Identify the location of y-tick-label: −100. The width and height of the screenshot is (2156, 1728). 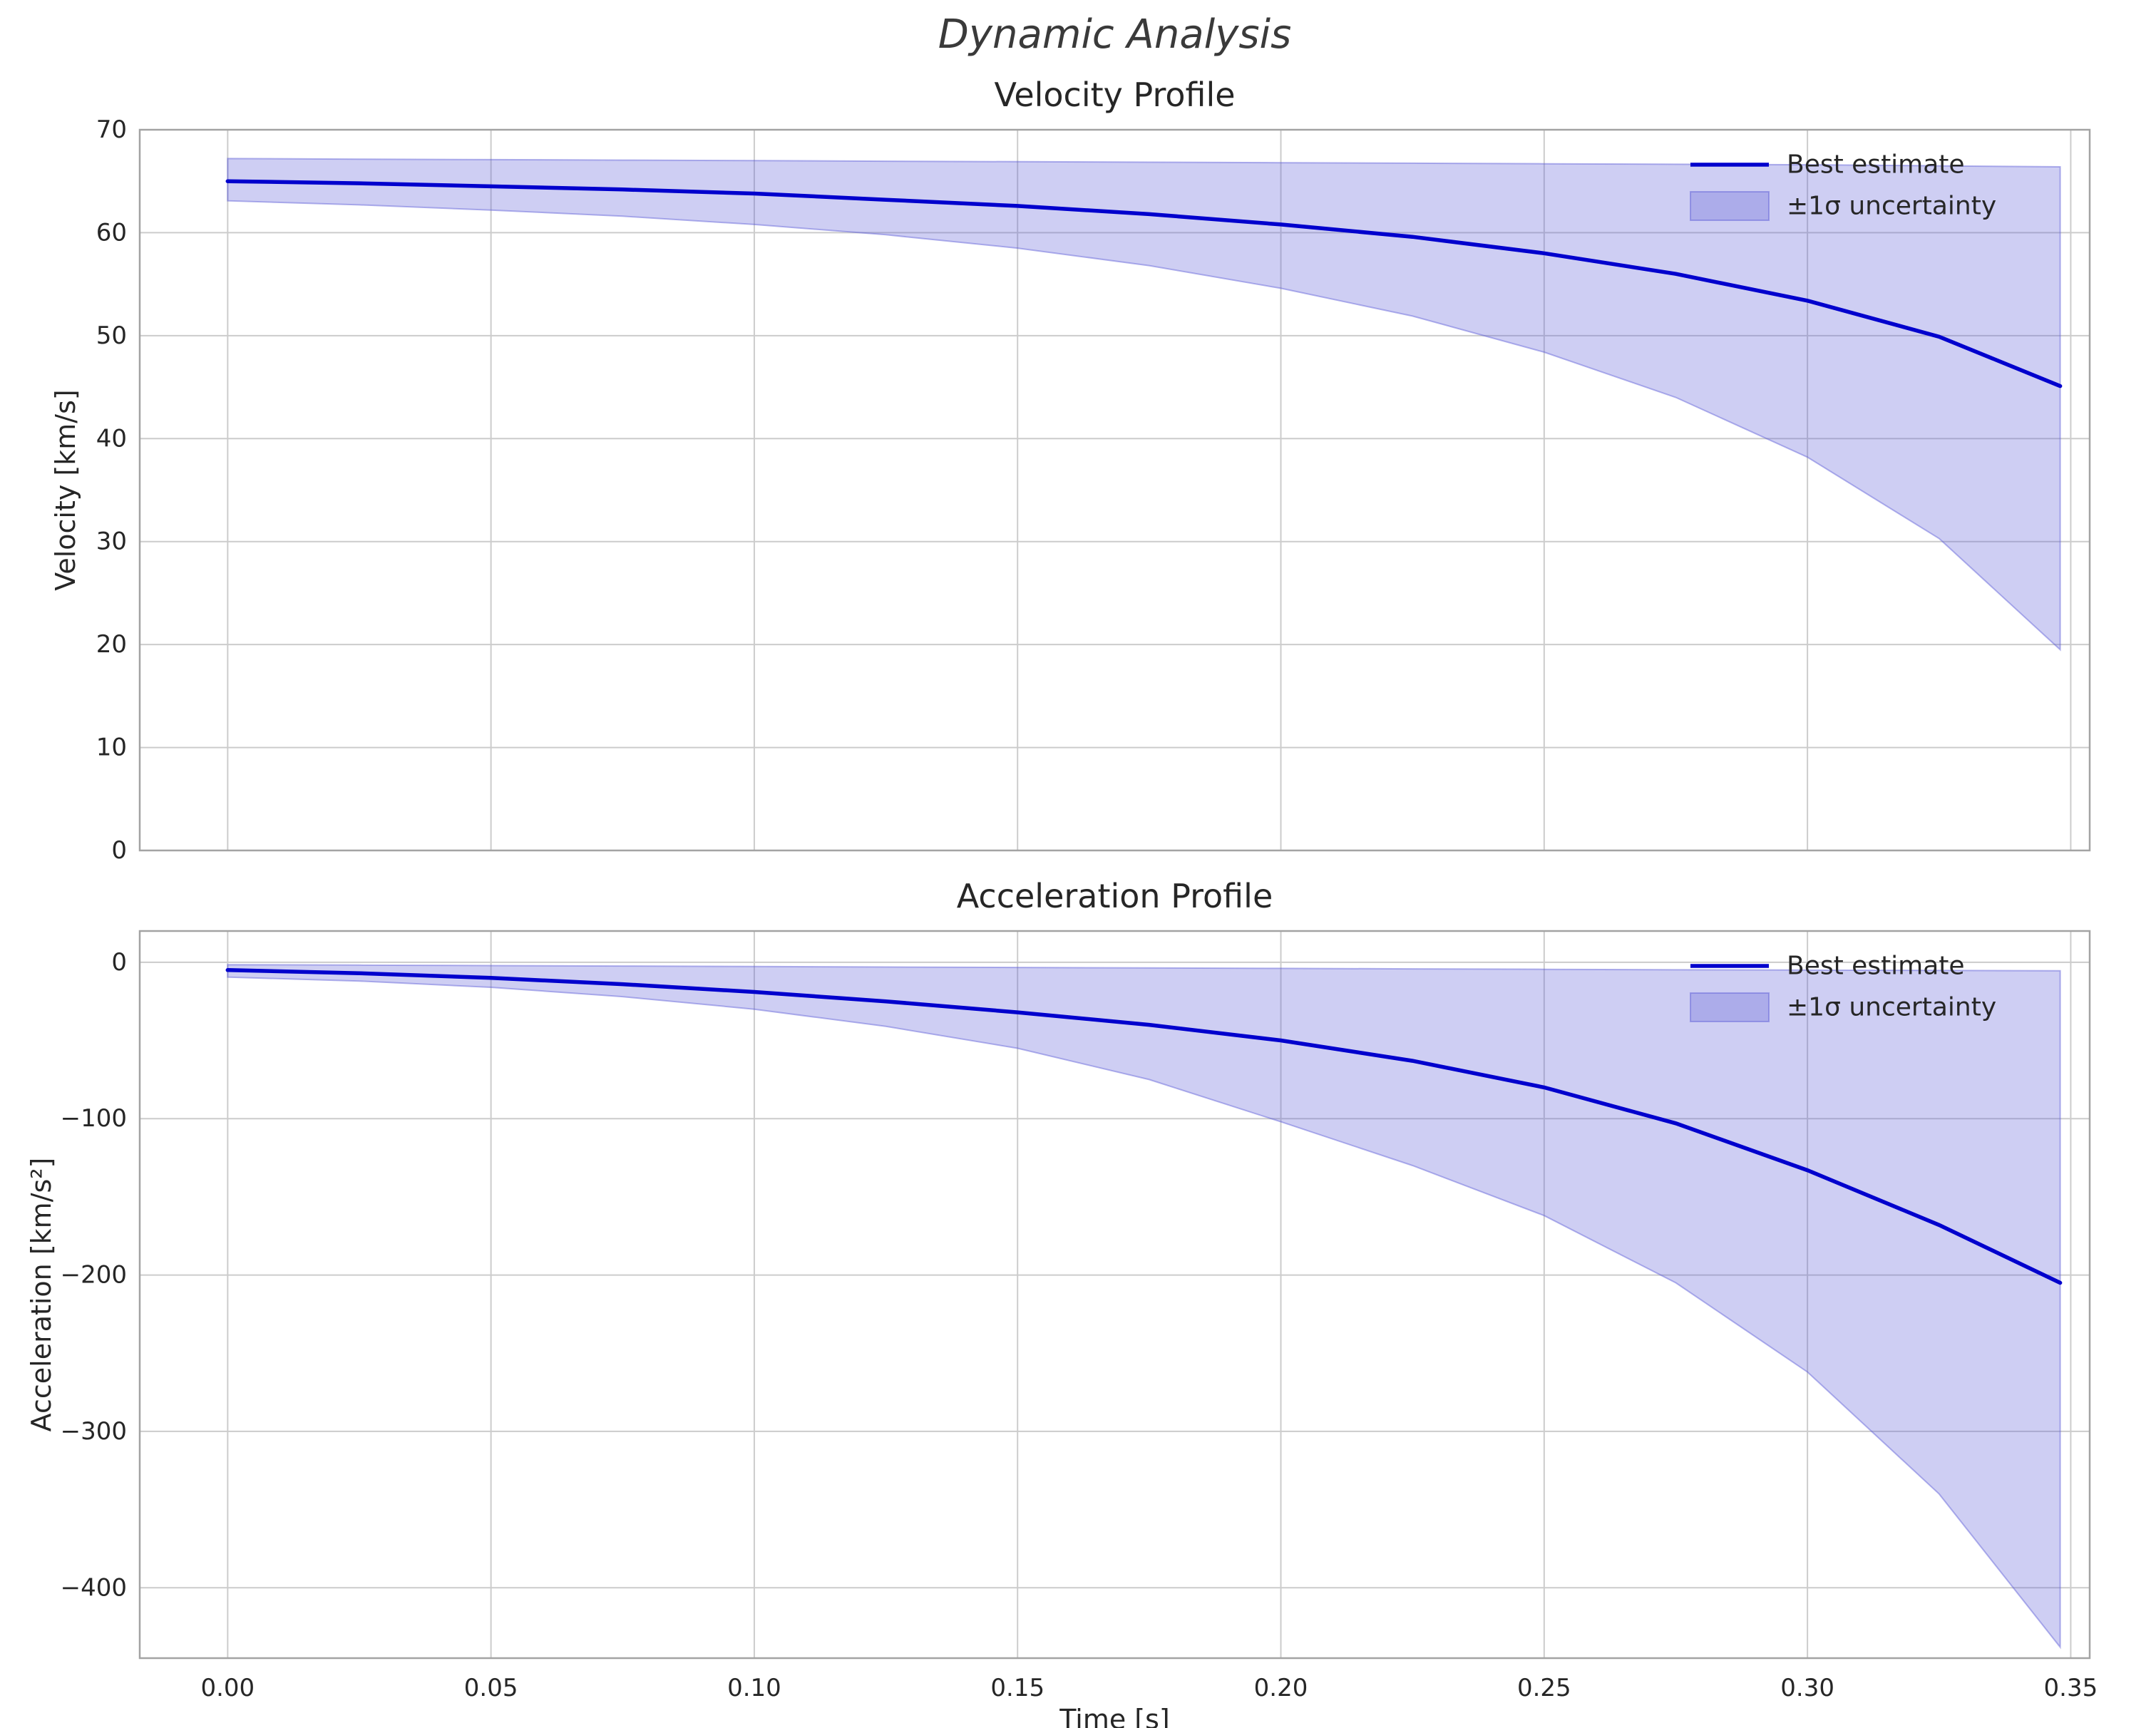
(94, 1118).